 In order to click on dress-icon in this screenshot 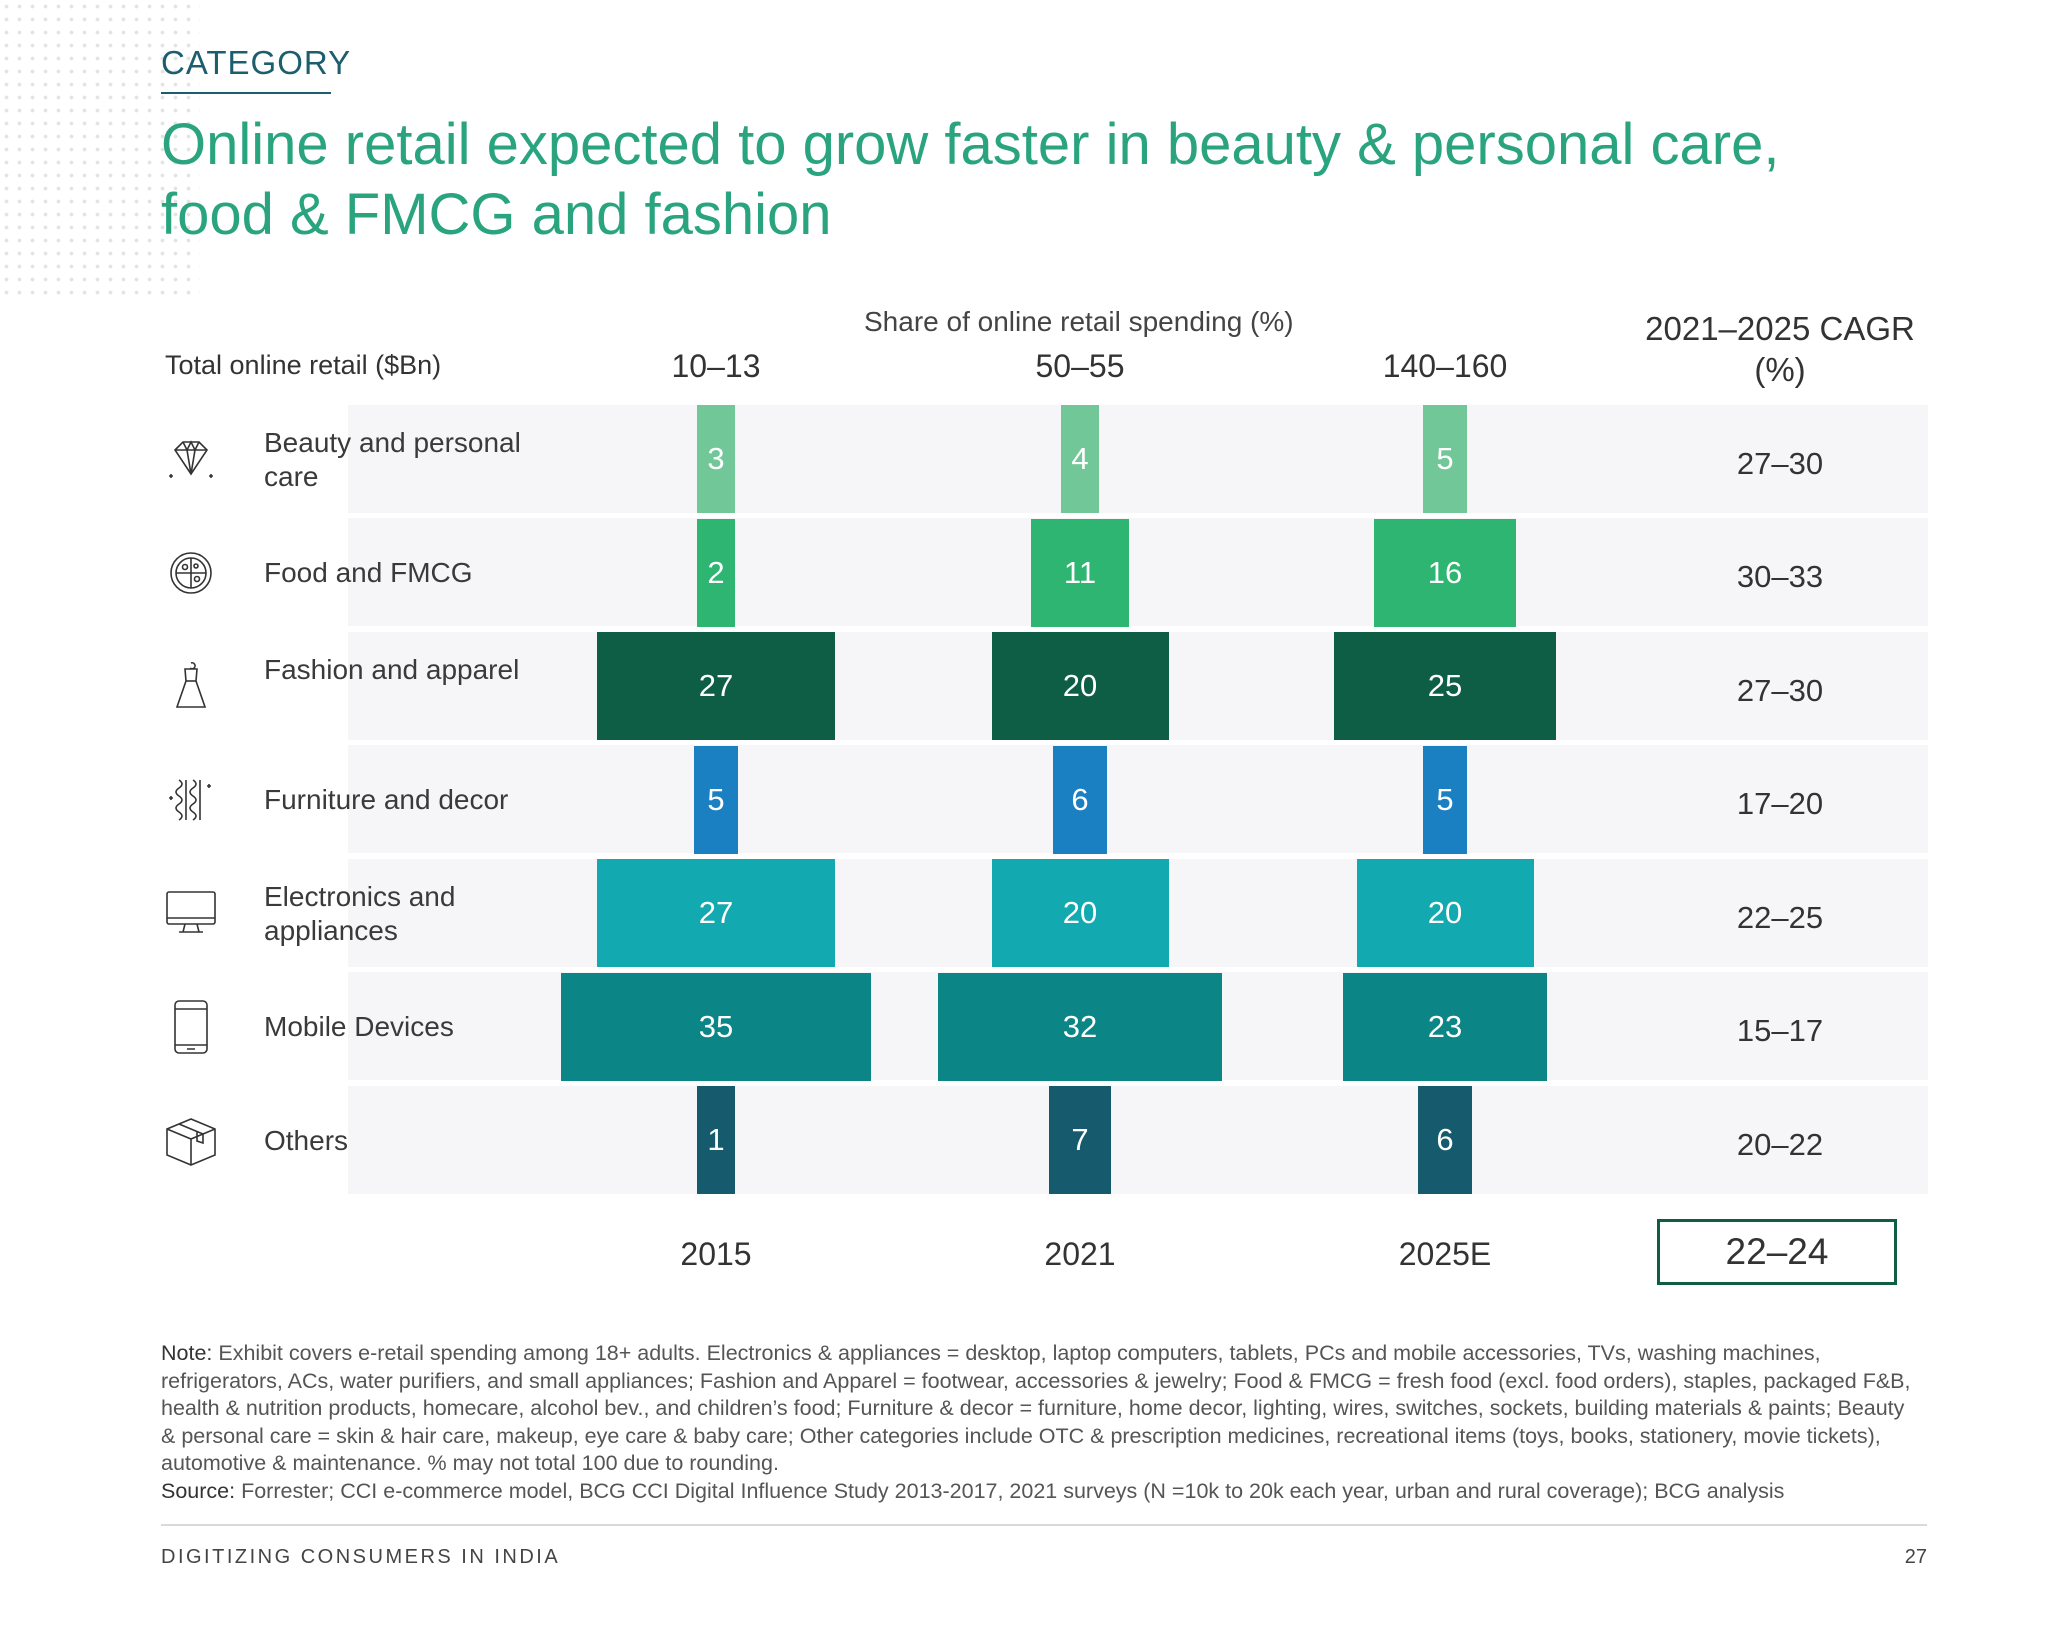, I will do `click(191, 685)`.